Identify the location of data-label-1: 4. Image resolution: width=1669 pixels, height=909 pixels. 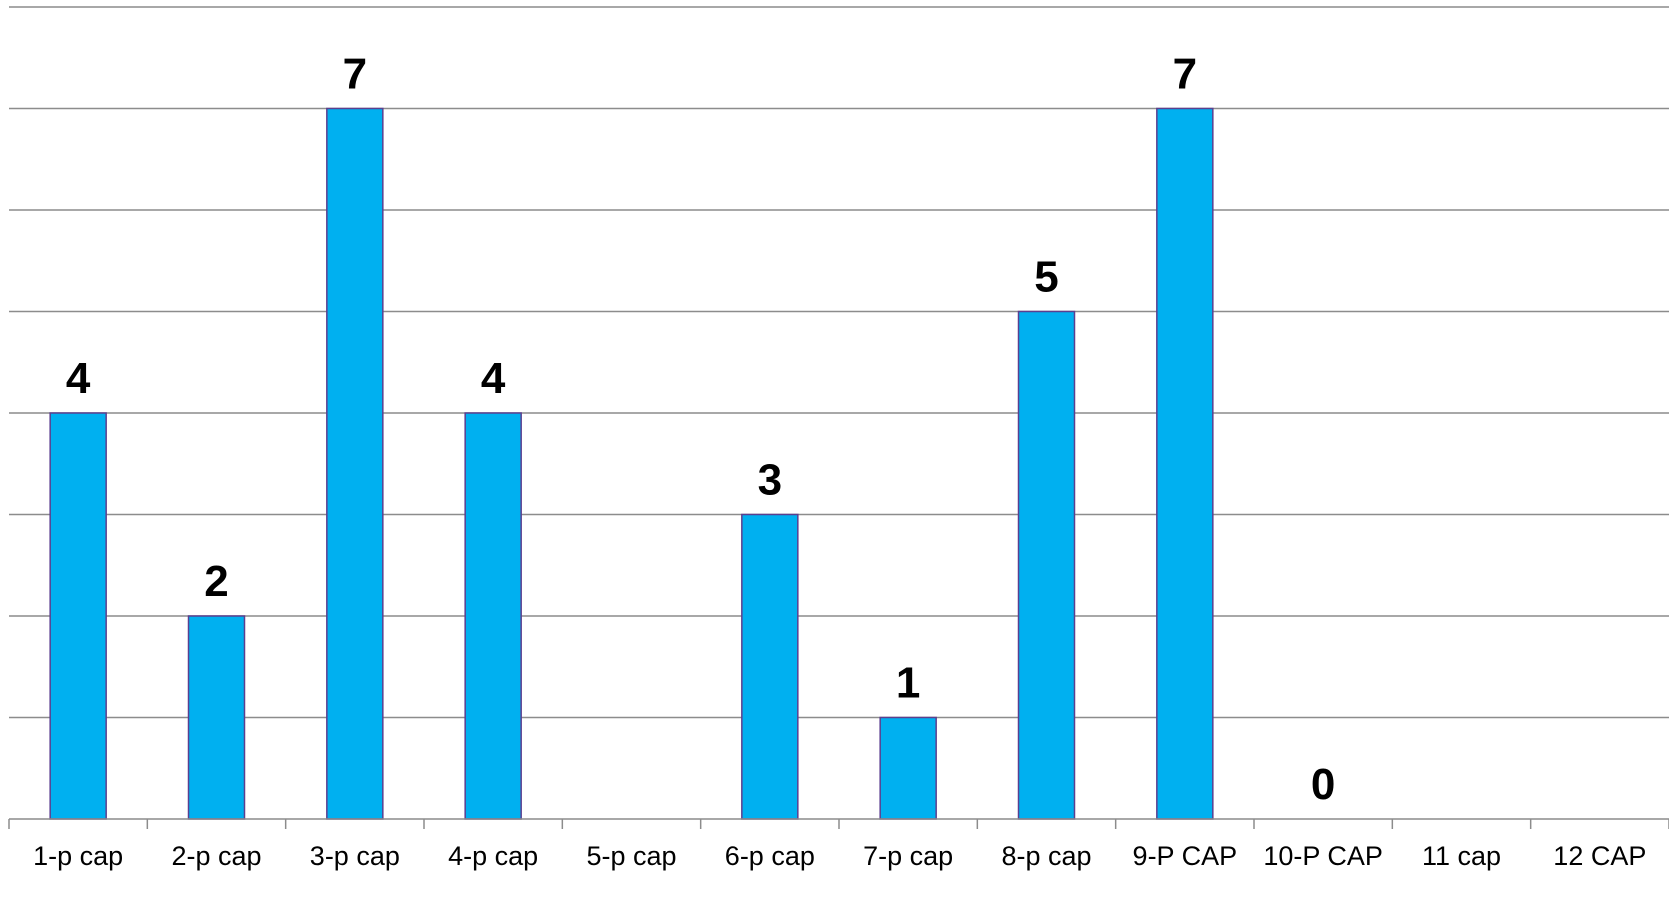
(78, 378).